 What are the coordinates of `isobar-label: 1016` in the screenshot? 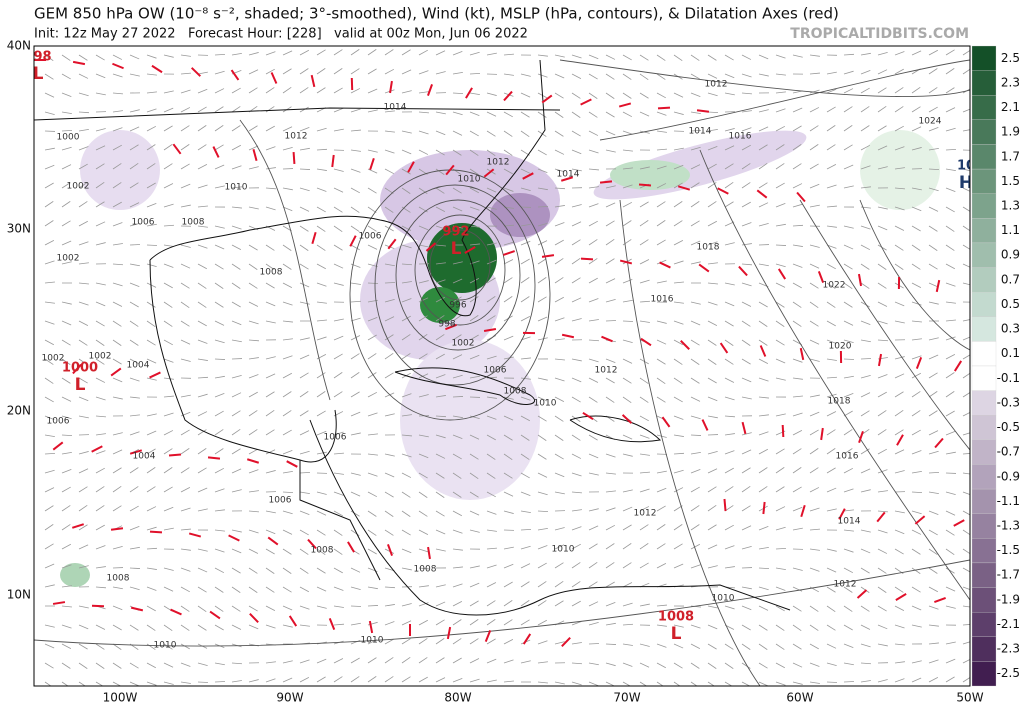 It's located at (740, 137).